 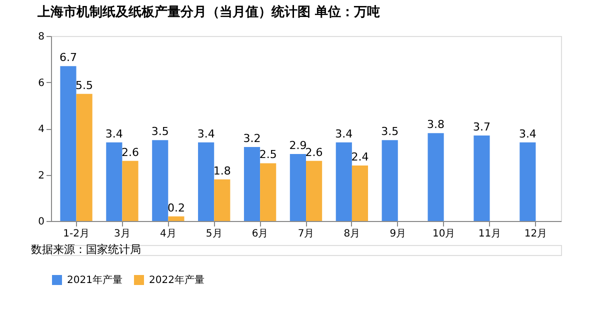 What do you see at coordinates (41, 176) in the screenshot?
I see `y-tick-label: 2` at bounding box center [41, 176].